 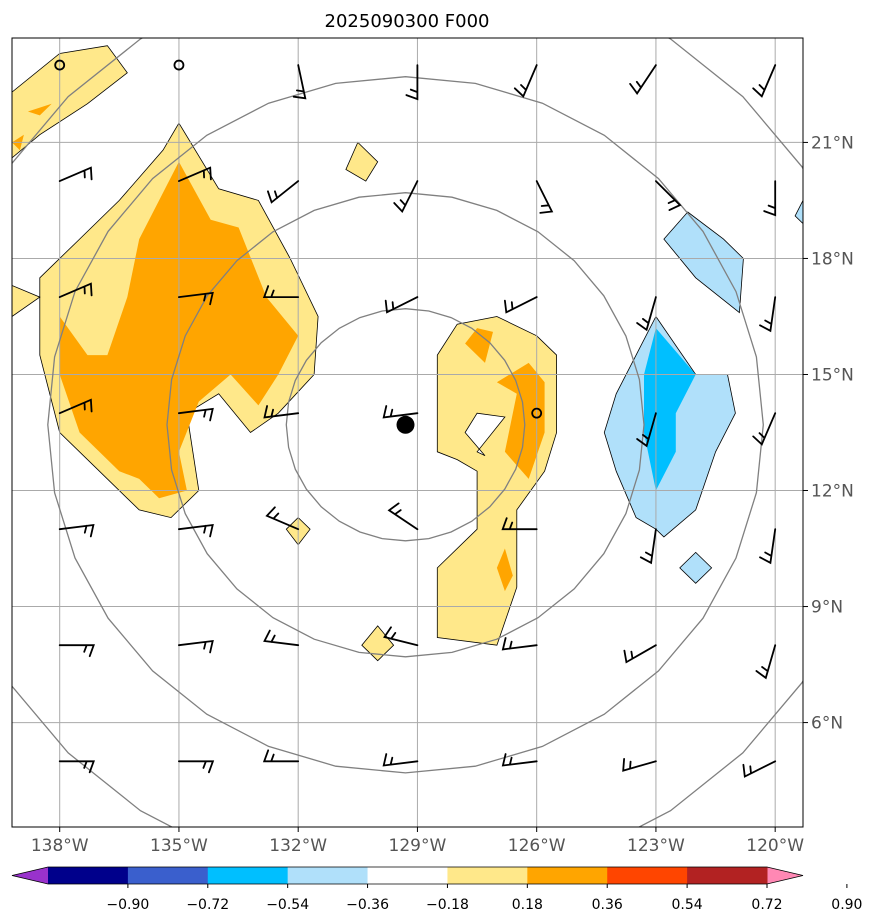 What do you see at coordinates (832, 143) in the screenshot?
I see `y-tick-label-0: 21°N` at bounding box center [832, 143].